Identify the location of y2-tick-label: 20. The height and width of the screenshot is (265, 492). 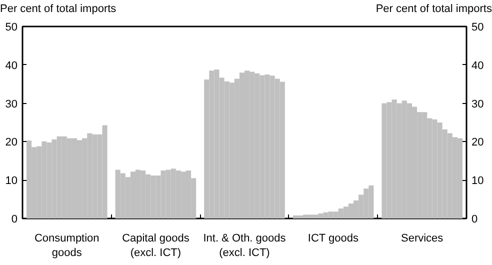
(478, 142).